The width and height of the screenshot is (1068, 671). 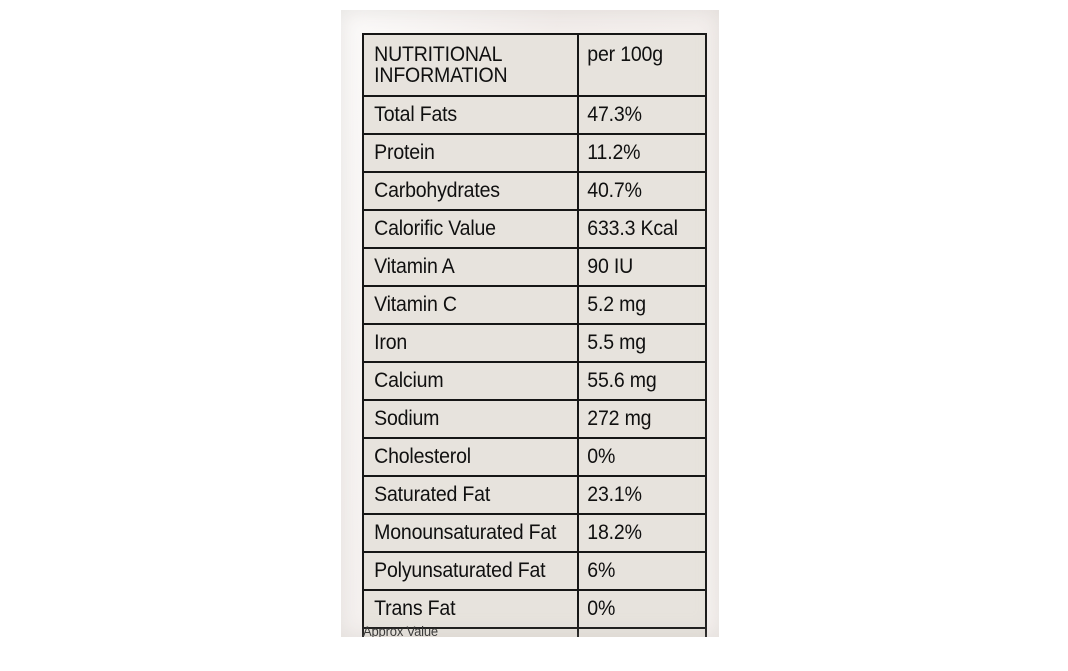 I want to click on nutrient-name: Saturated Fat, so click(x=463, y=495).